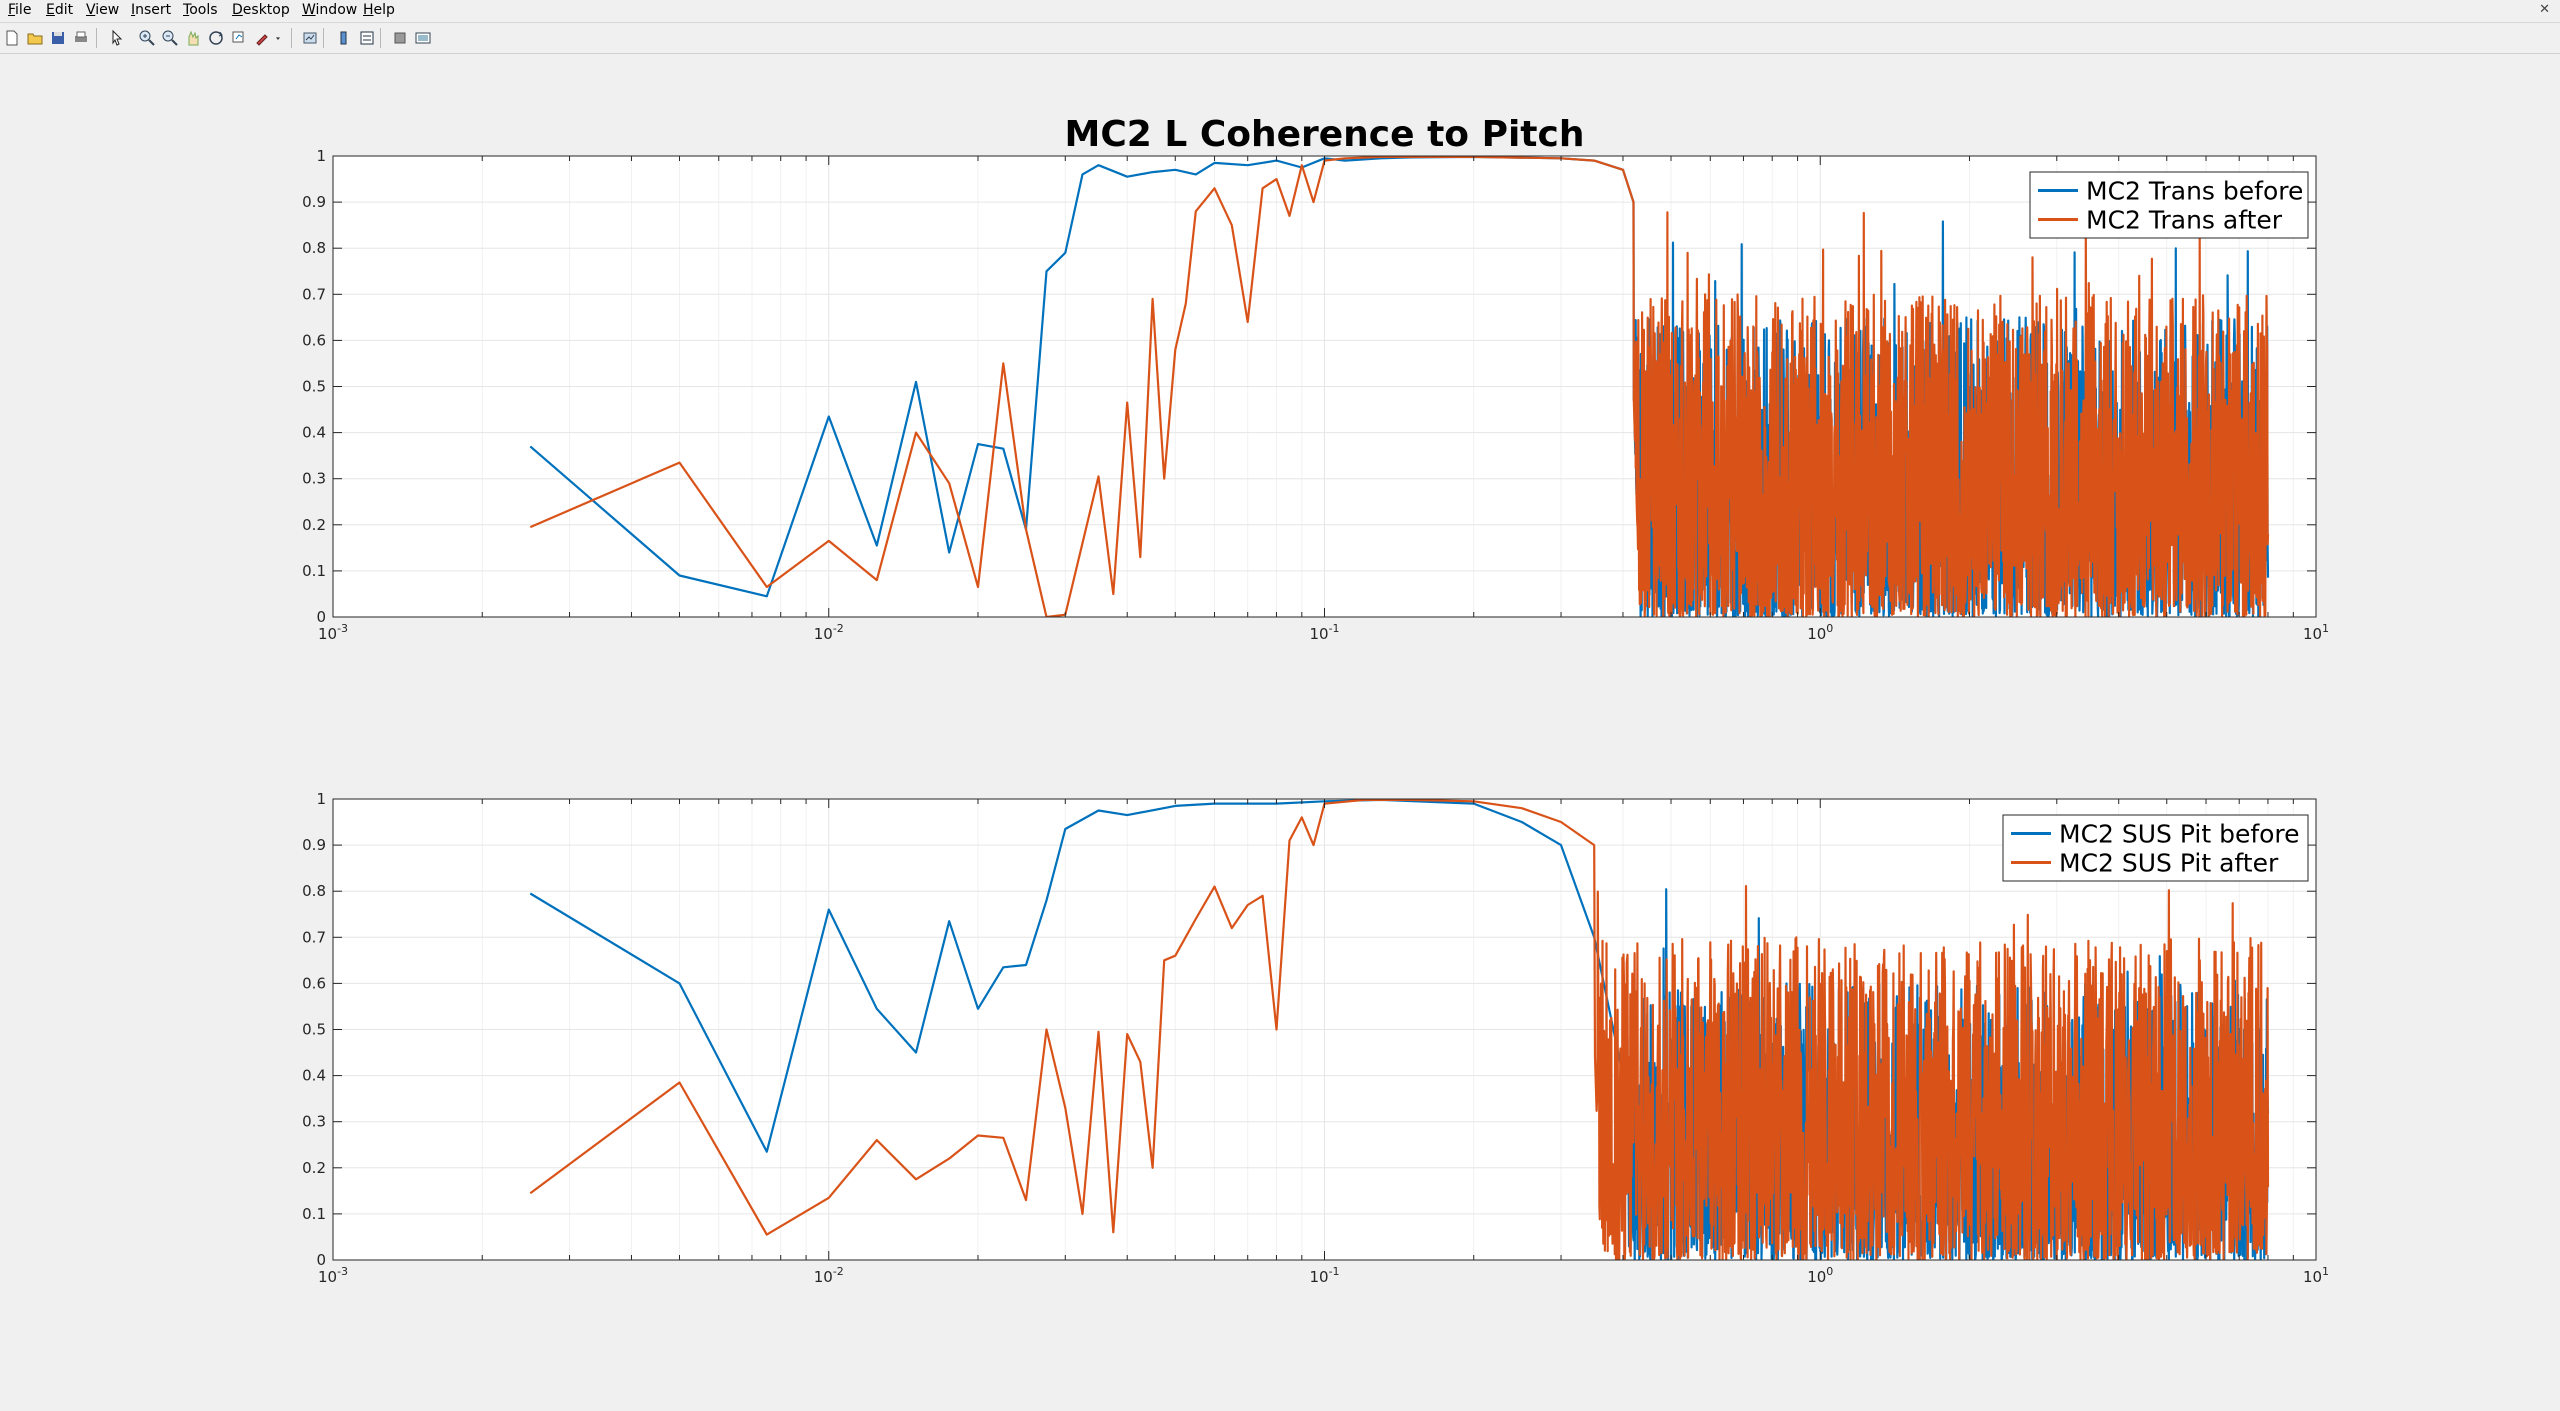  What do you see at coordinates (2169, 863) in the screenshot?
I see `legend-entry: MC2 SUS Pit after` at bounding box center [2169, 863].